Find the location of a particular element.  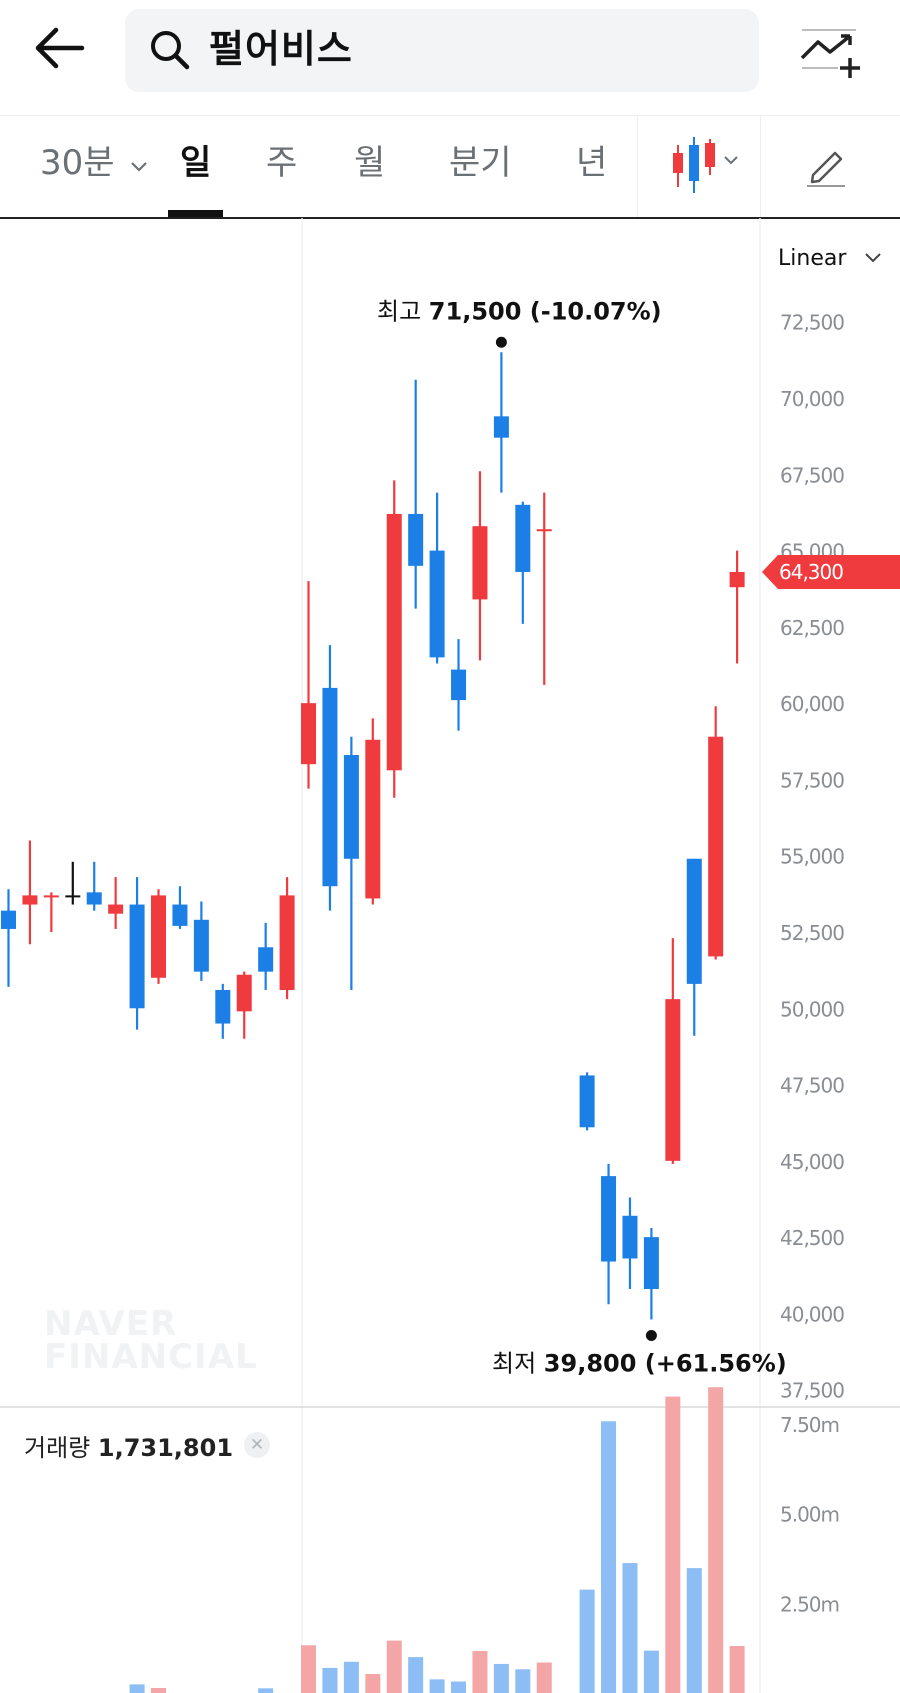

price-tick-label: 67,500 is located at coordinates (812, 475).